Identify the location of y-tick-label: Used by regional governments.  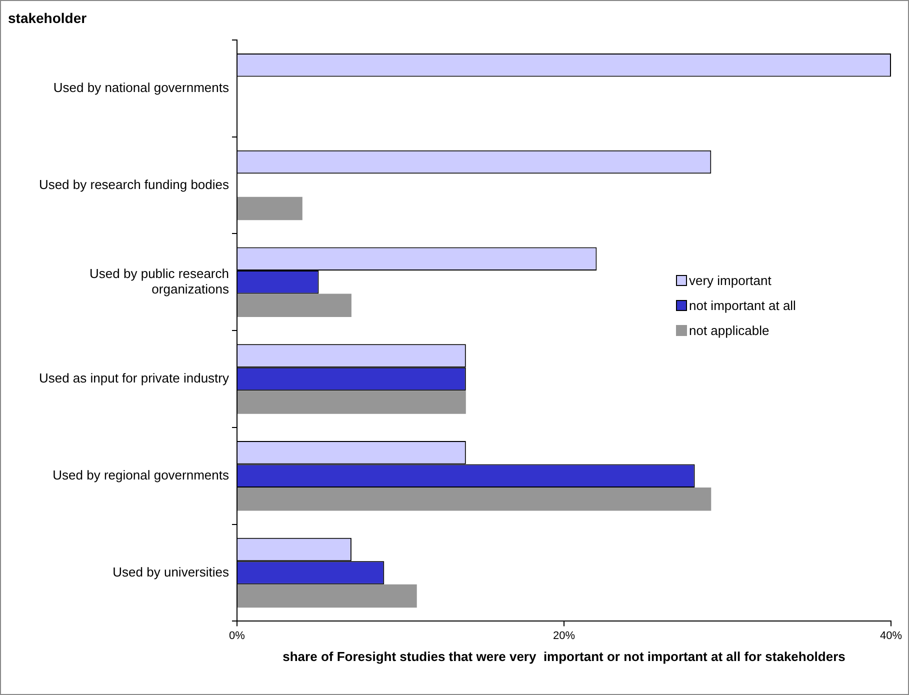
(141, 474).